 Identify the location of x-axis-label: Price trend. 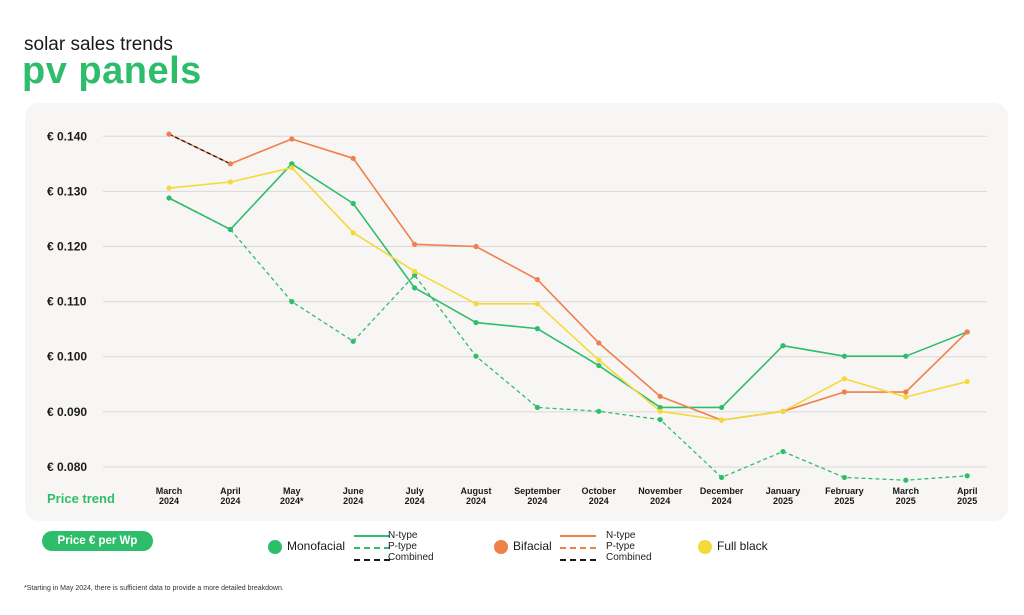
(81, 498).